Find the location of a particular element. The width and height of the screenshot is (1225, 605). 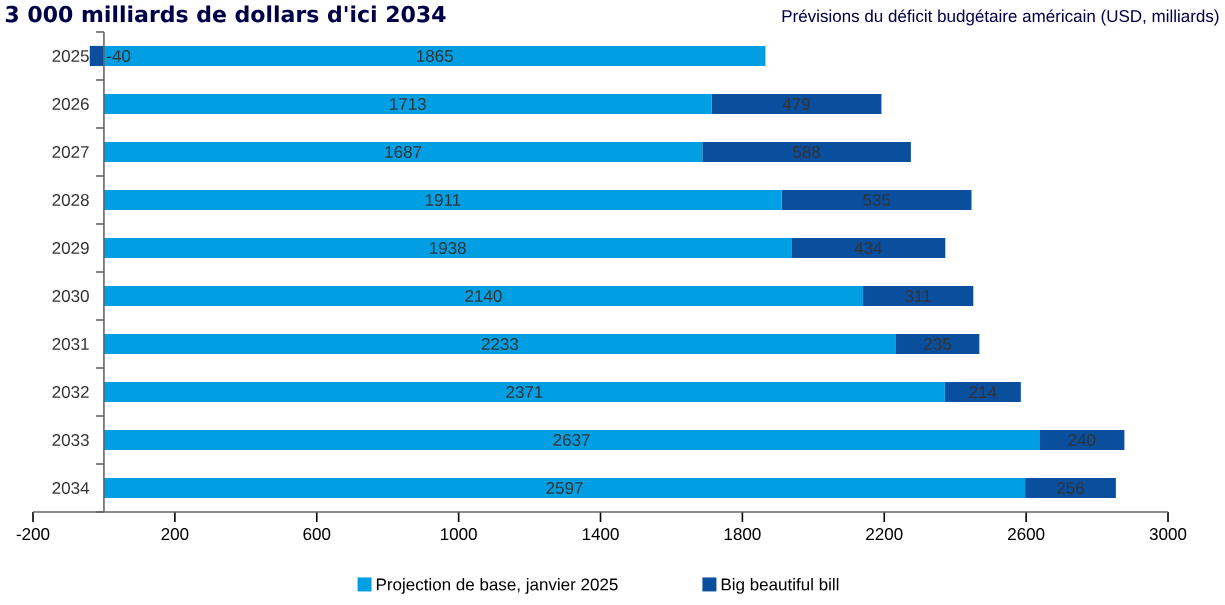

x-tick-label: 200 is located at coordinates (175, 534).